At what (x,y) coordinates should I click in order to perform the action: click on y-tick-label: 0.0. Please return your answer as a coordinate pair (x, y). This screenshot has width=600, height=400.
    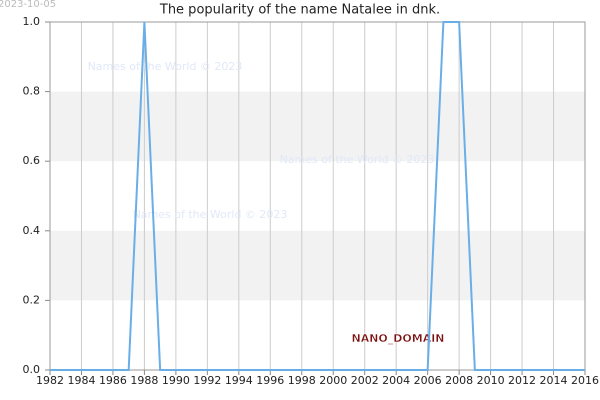
    Looking at the image, I should click on (32, 369).